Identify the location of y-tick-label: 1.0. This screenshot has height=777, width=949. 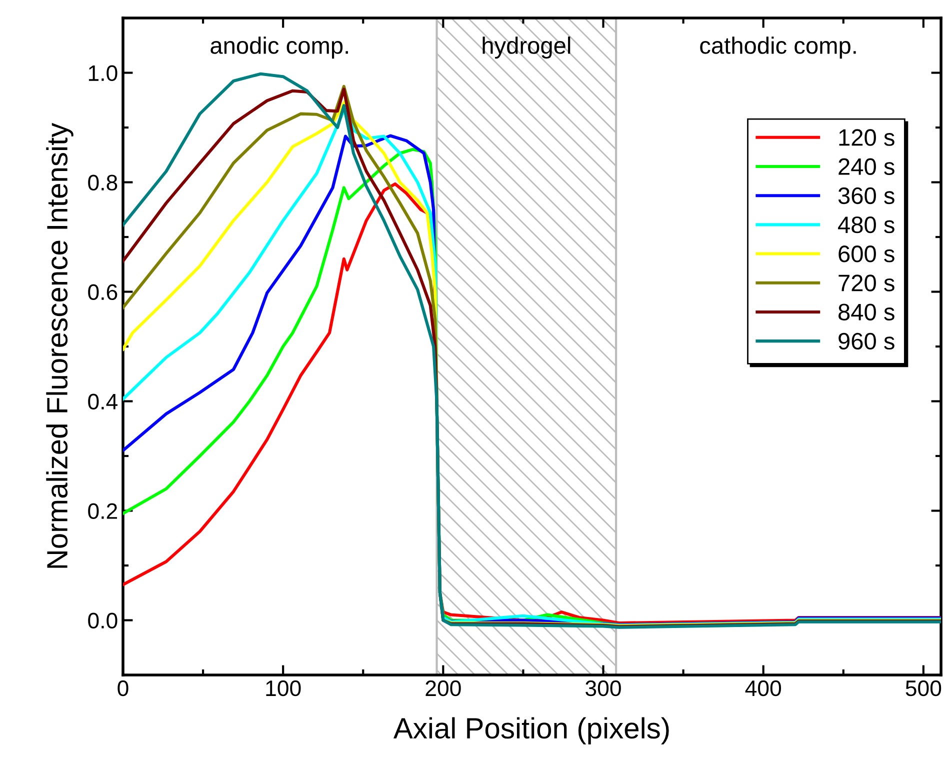
(103, 73).